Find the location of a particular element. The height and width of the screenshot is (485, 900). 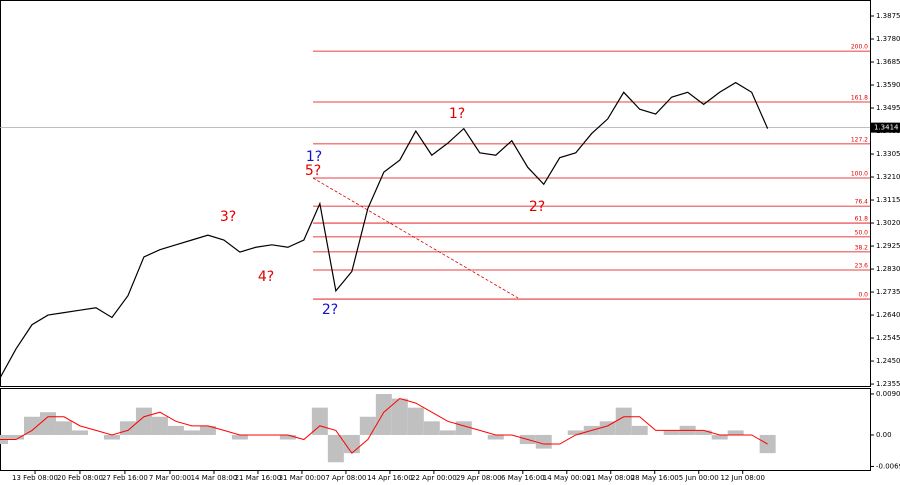

y-tick-label: 1.2925 is located at coordinates (888, 246).